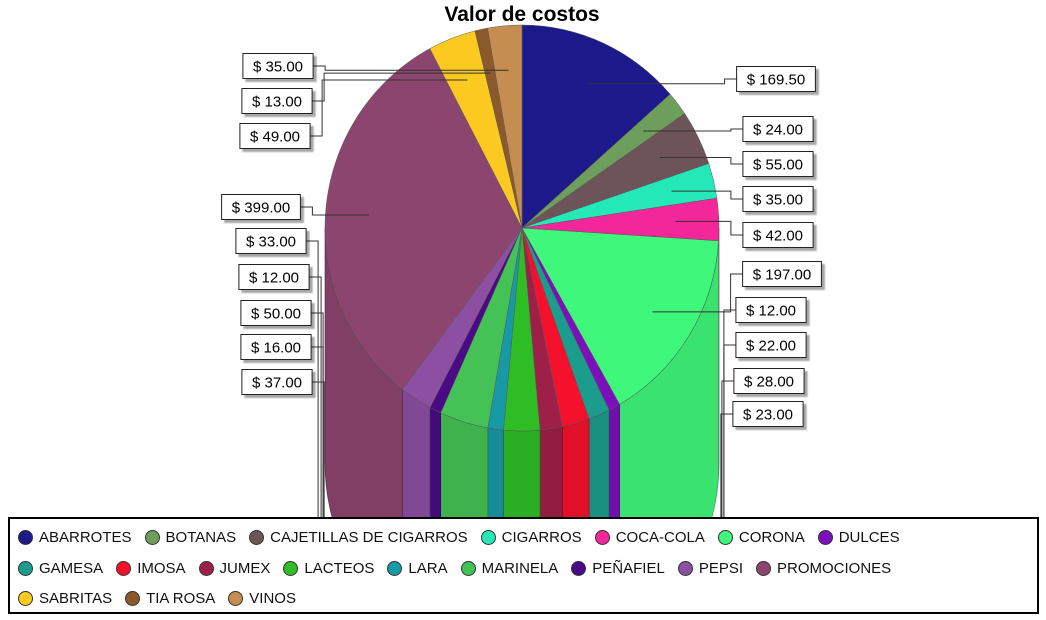 The height and width of the screenshot is (620, 1046). What do you see at coordinates (660, 537) in the screenshot?
I see `legend-label: COCA-COLA` at bounding box center [660, 537].